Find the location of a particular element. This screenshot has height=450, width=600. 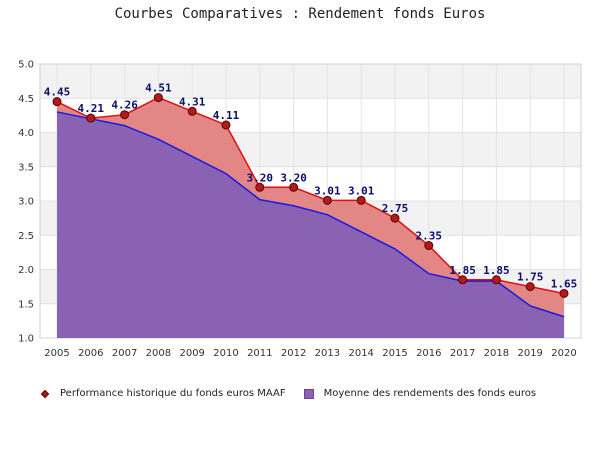

x-tick-label: 2012 is located at coordinates (293, 353).